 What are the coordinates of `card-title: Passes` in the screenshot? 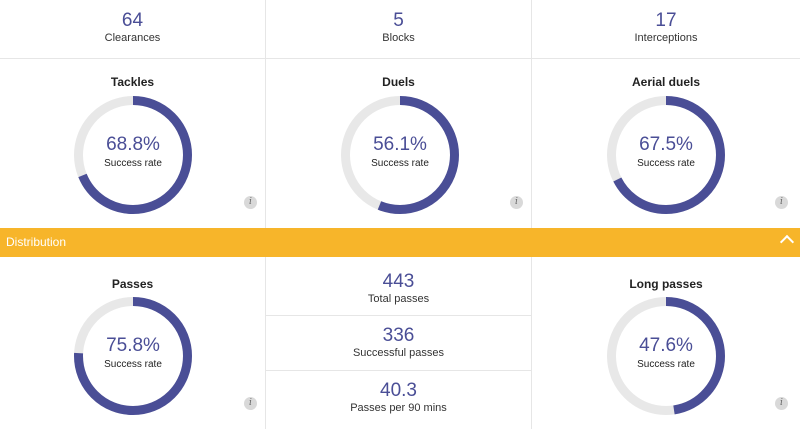 It's located at (132, 284).